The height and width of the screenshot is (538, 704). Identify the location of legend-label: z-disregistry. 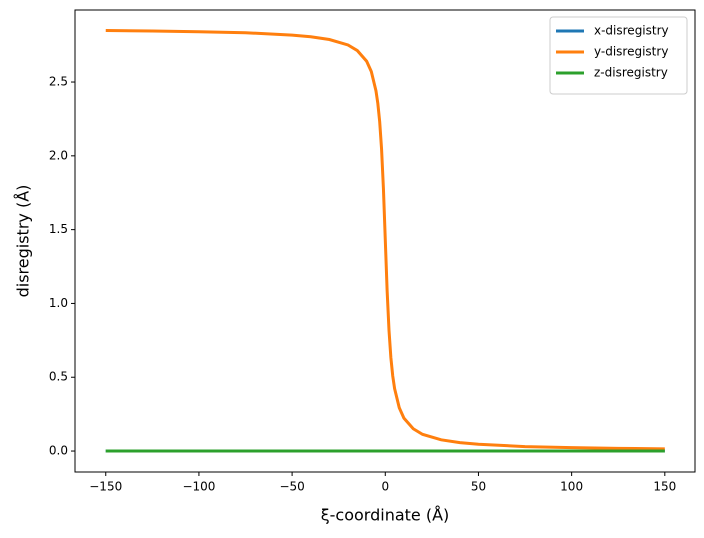
(631, 73).